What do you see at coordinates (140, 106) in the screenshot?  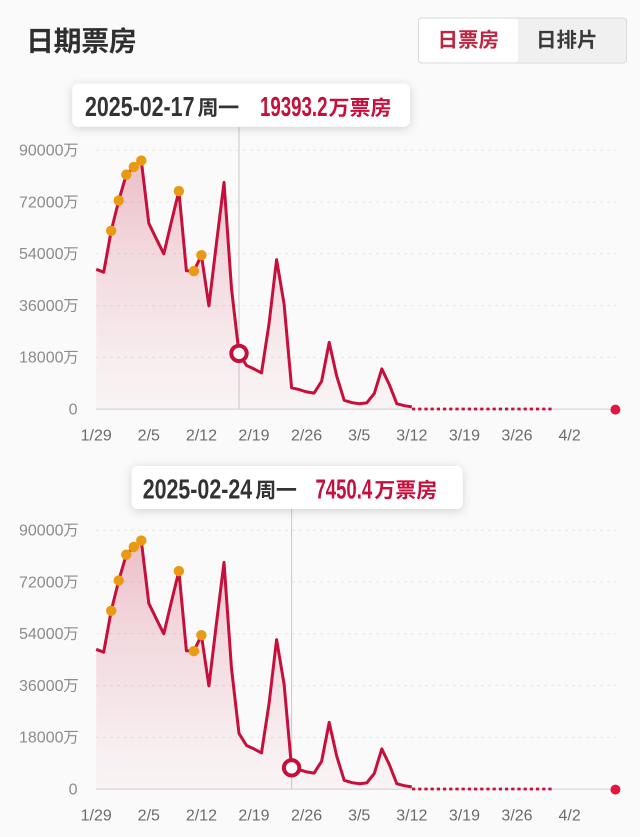 I see `svg-text: 2025-02-17` at bounding box center [140, 106].